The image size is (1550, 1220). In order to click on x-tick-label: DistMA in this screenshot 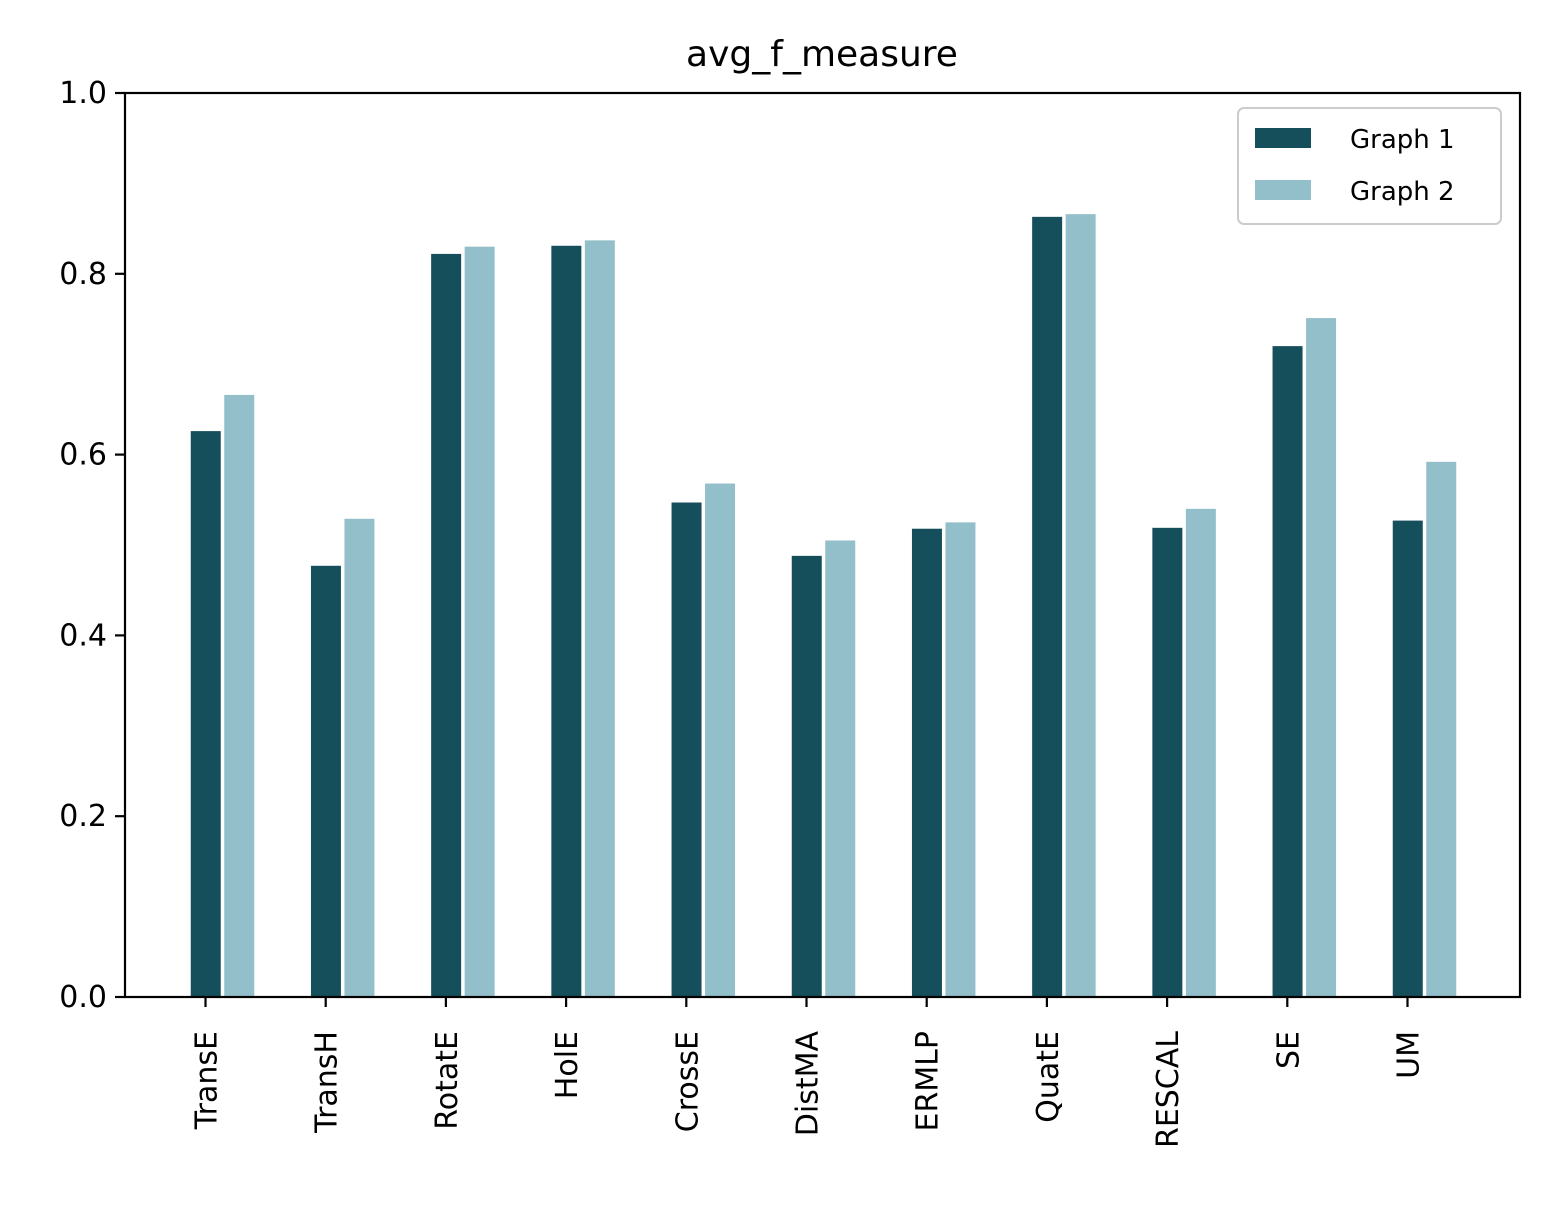, I will do `click(808, 1084)`.